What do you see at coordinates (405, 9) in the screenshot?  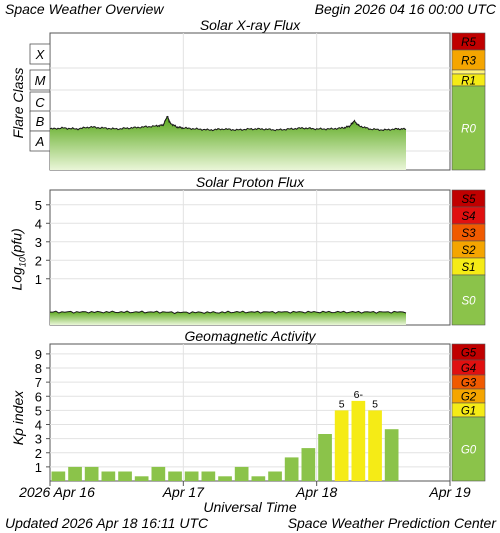 I see `begin-time: Begin 2026 04 16 00:00 UTC` at bounding box center [405, 9].